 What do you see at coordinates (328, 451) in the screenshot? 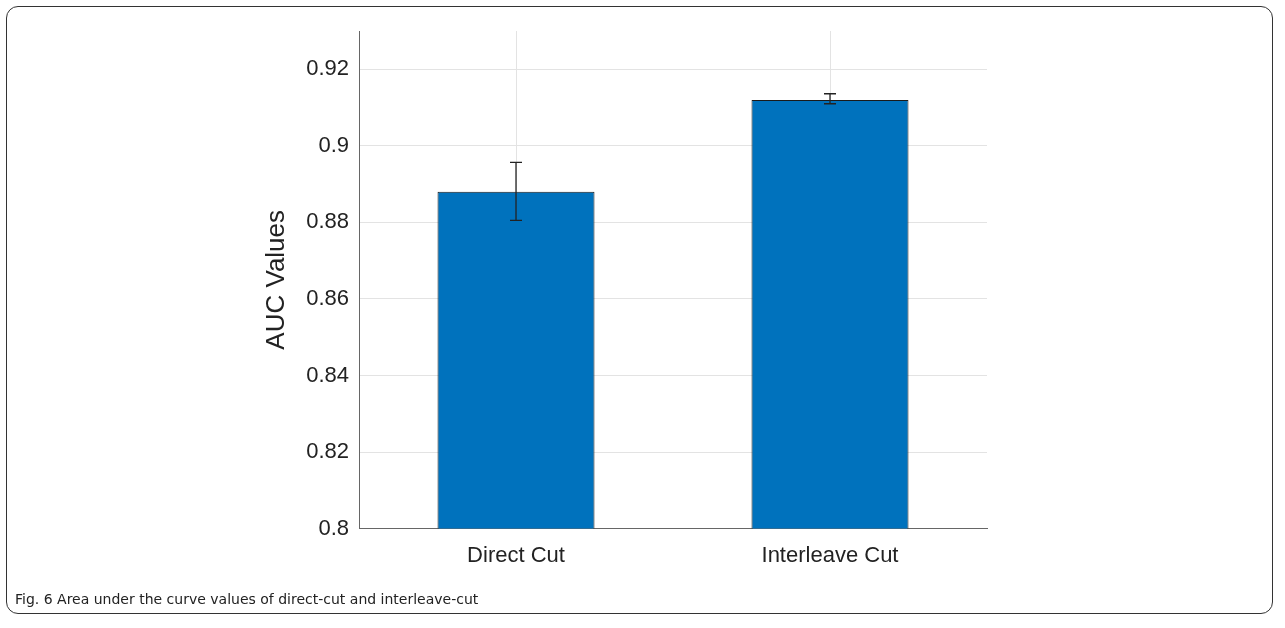
I see `y-tick-label: 0.82` at bounding box center [328, 451].